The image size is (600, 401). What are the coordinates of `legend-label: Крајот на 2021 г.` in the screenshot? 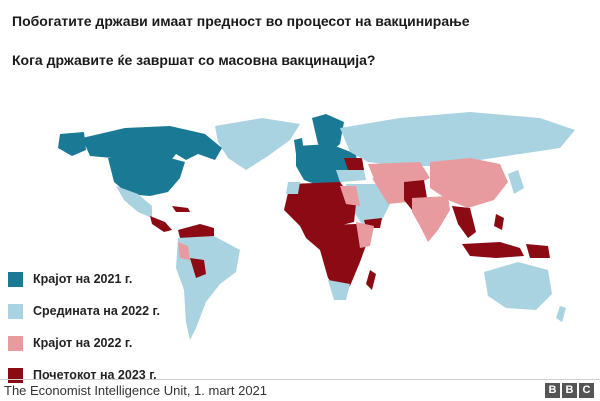 It's located at (83, 279).